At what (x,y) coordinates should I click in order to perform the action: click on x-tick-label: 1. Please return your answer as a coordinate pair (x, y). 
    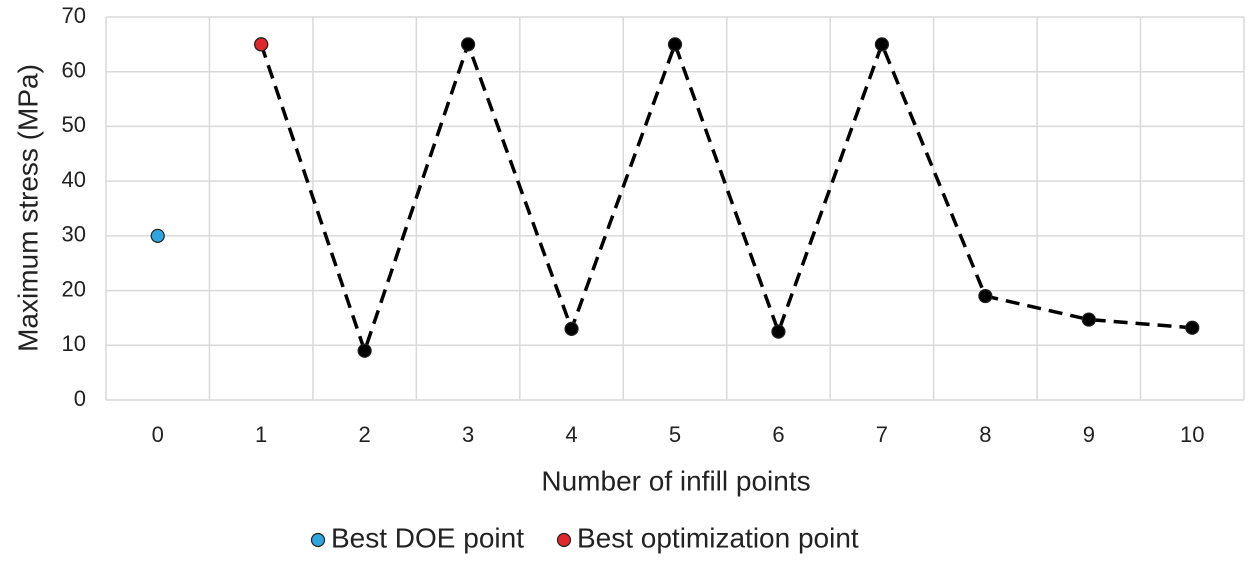
    Looking at the image, I should click on (261, 434).